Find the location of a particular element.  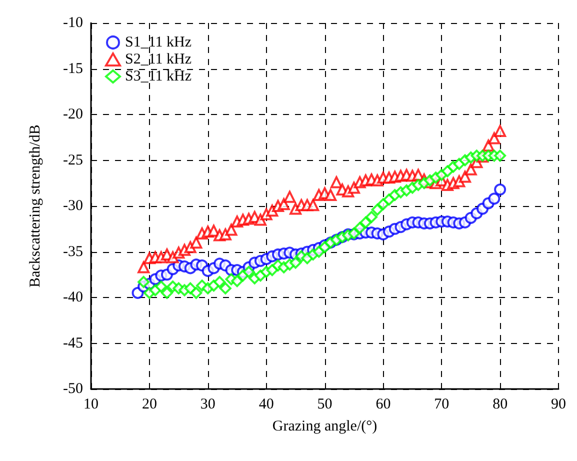

y-tick-label: -50 is located at coordinates (73, 389).